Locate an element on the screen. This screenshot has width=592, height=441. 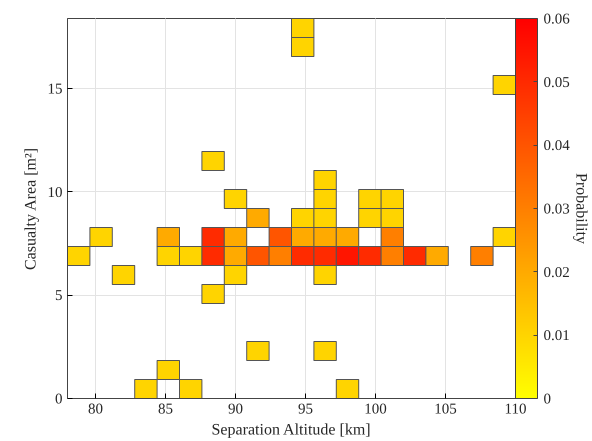
color-bar-label: 0.03 is located at coordinates (557, 210).